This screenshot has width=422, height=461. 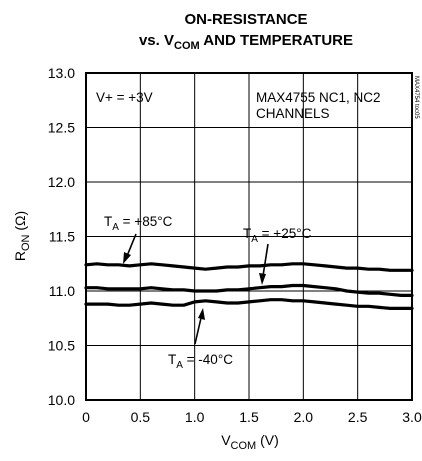 I want to click on label-m40c: TA = -40°C, so click(x=200, y=361).